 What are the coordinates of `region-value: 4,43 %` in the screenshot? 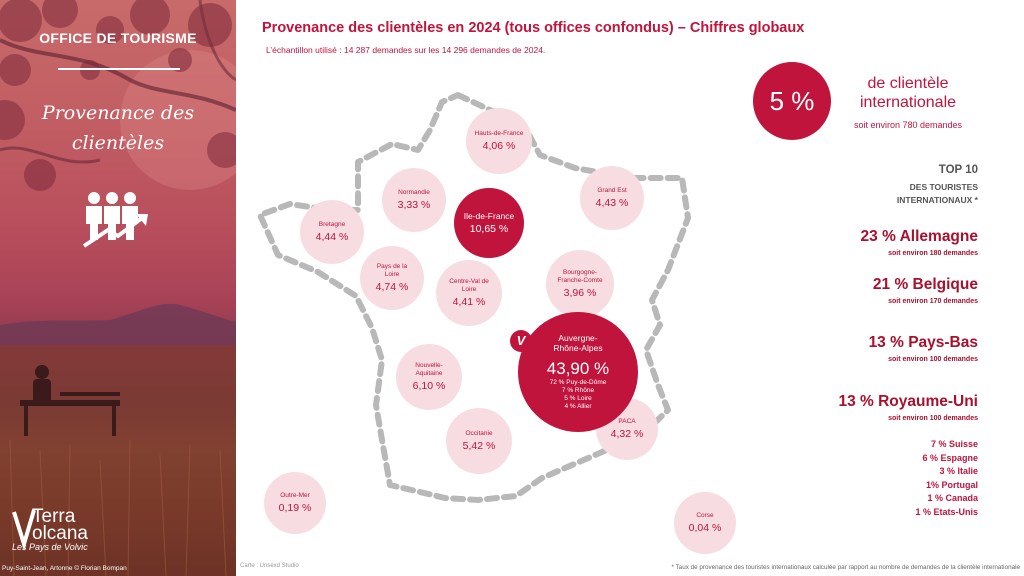 It's located at (612, 202).